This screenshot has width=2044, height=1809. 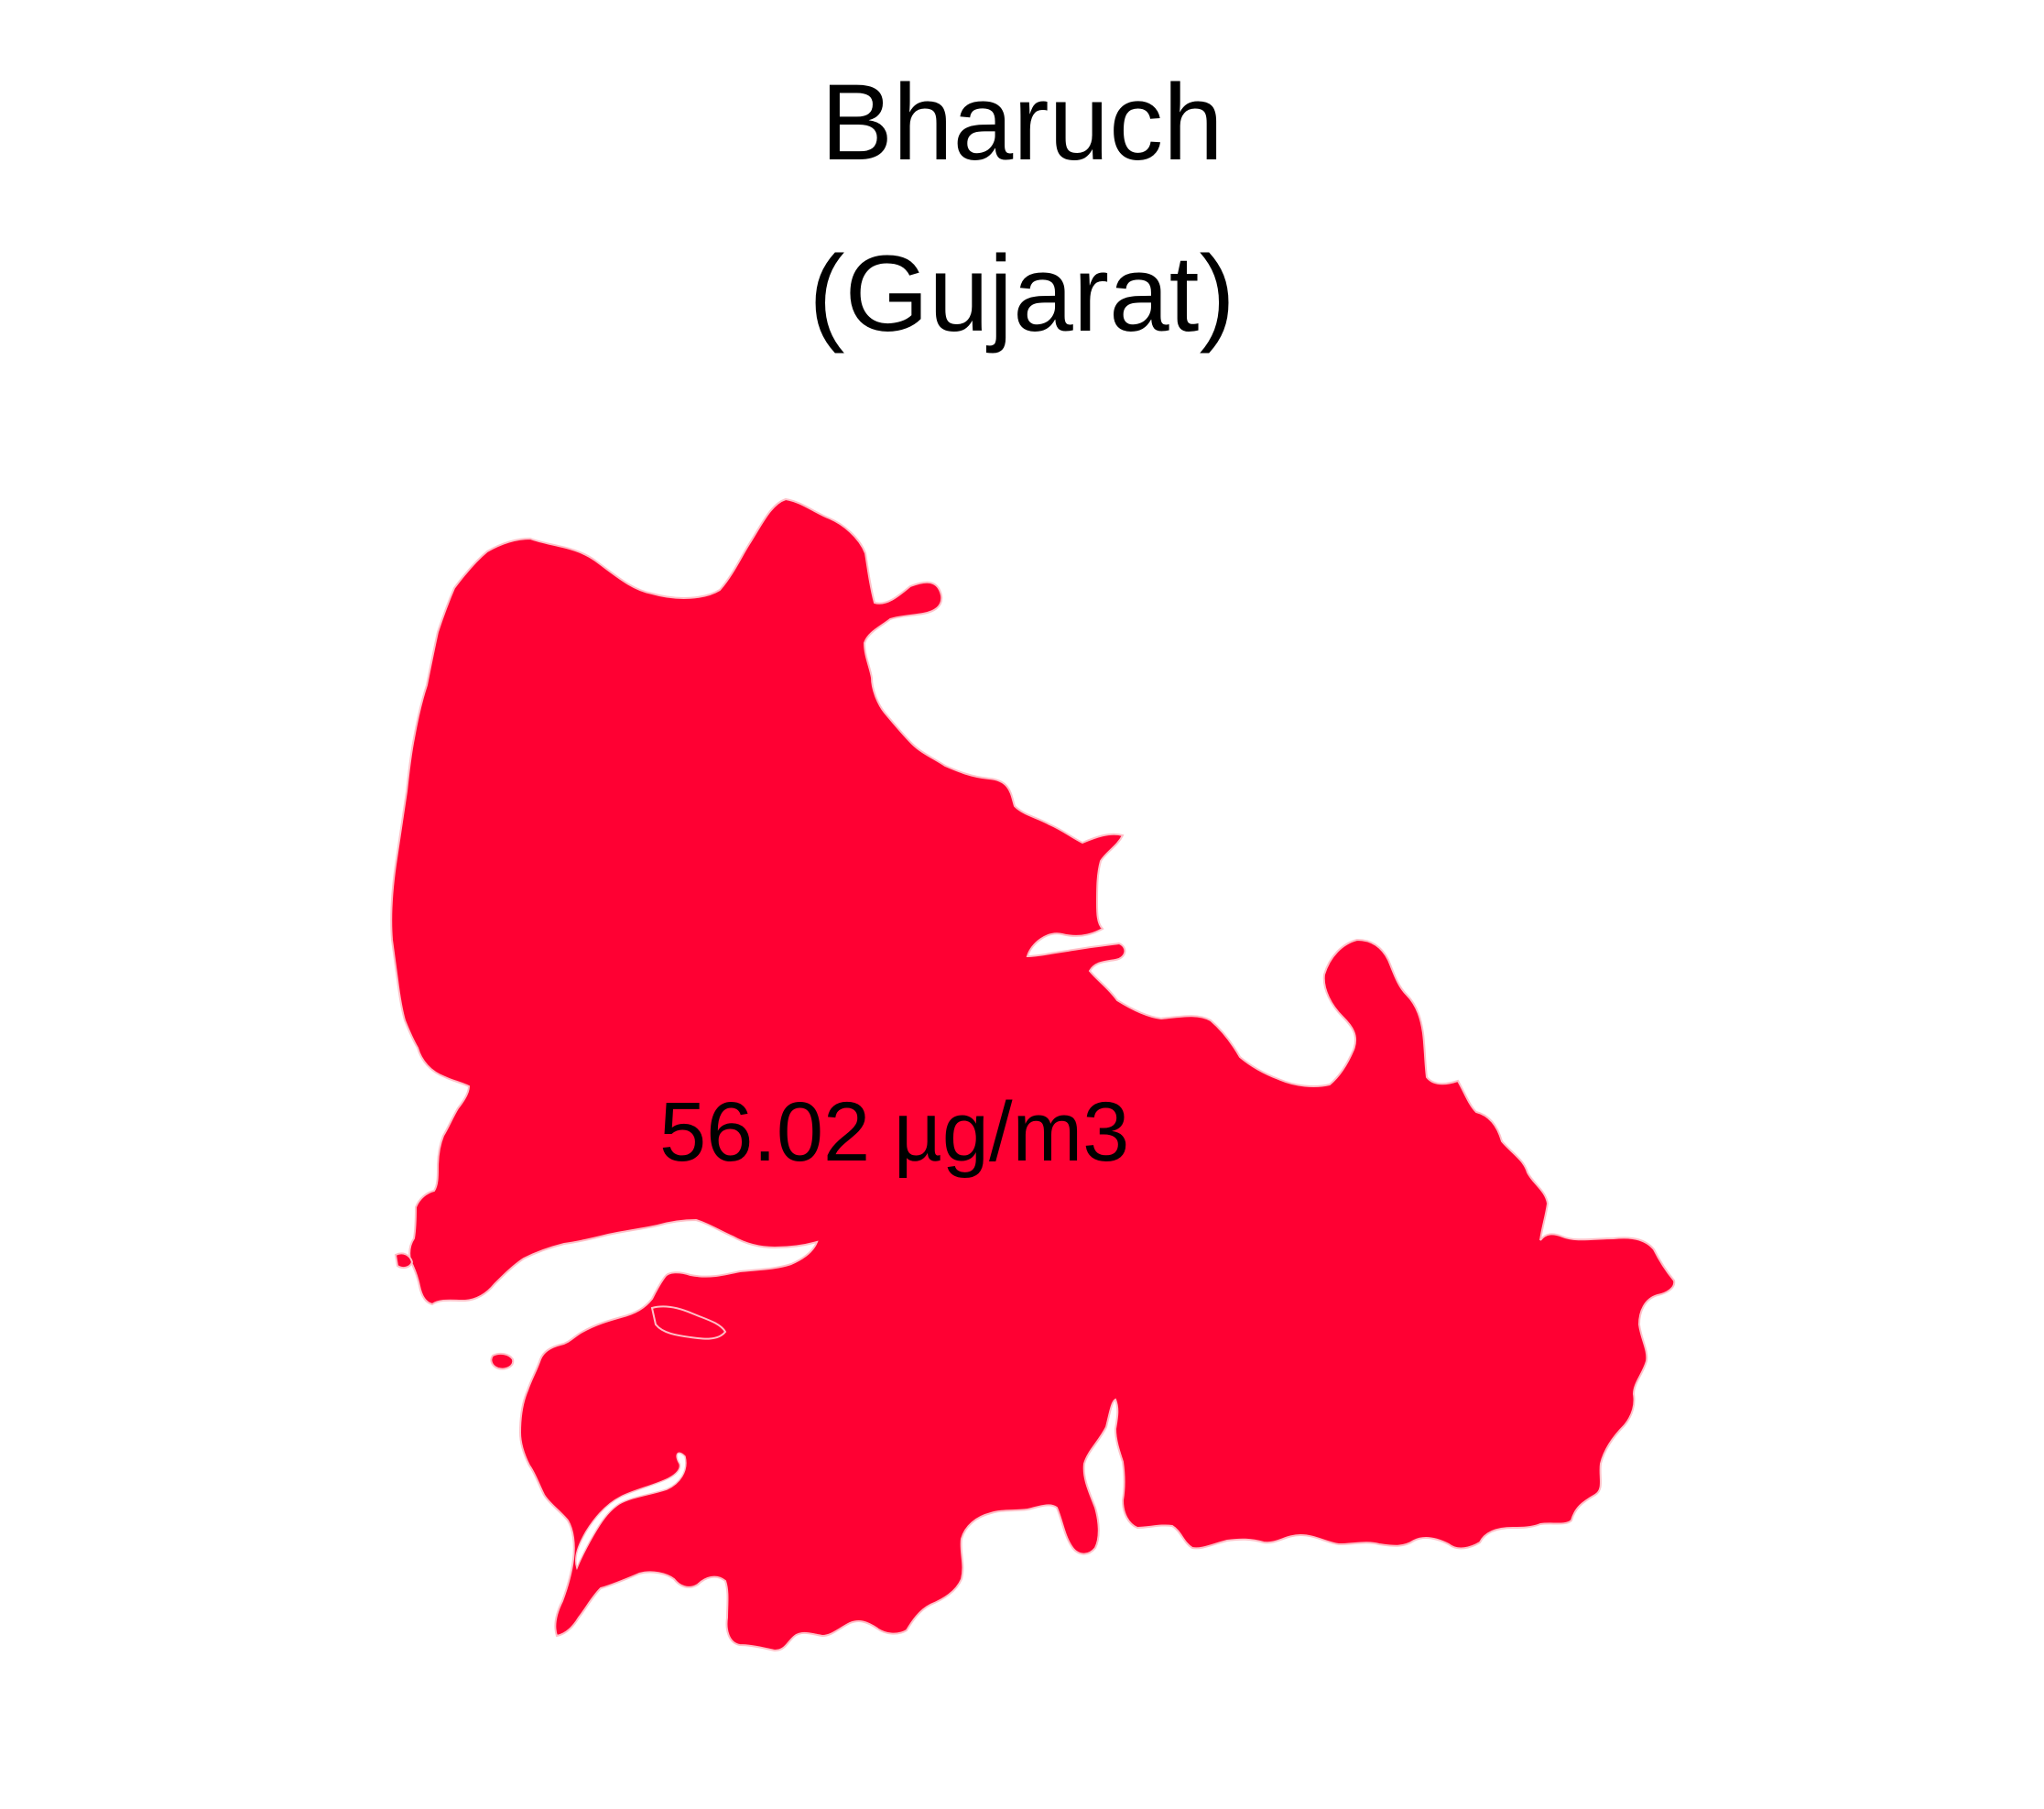 I want to click on map-title-district: Bharuch, so click(x=1022, y=123).